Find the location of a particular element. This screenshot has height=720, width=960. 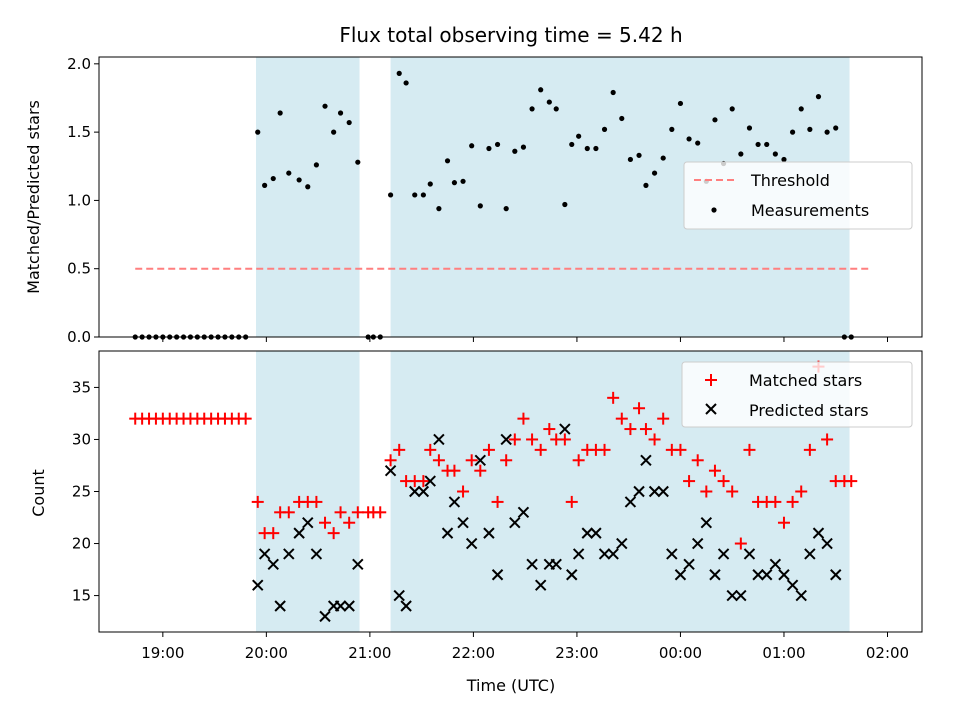

bottom-legend: Matched stars Predicted stars is located at coordinates (797, 394).